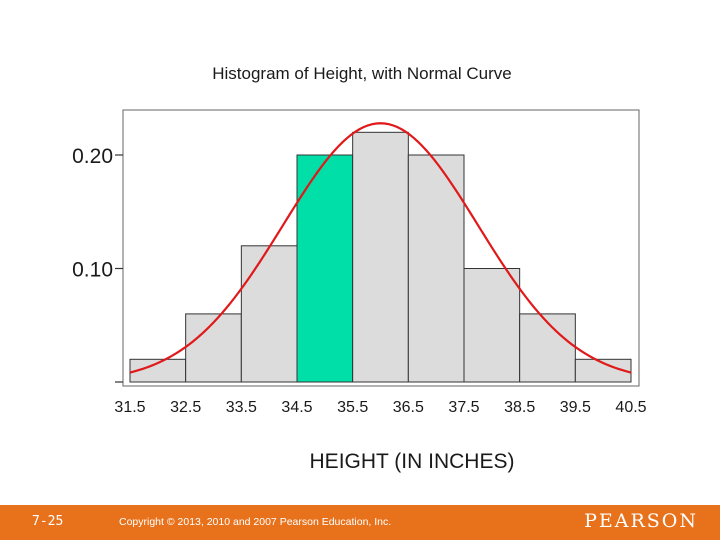  What do you see at coordinates (296, 407) in the screenshot?
I see `x-tick-label: 34.5` at bounding box center [296, 407].